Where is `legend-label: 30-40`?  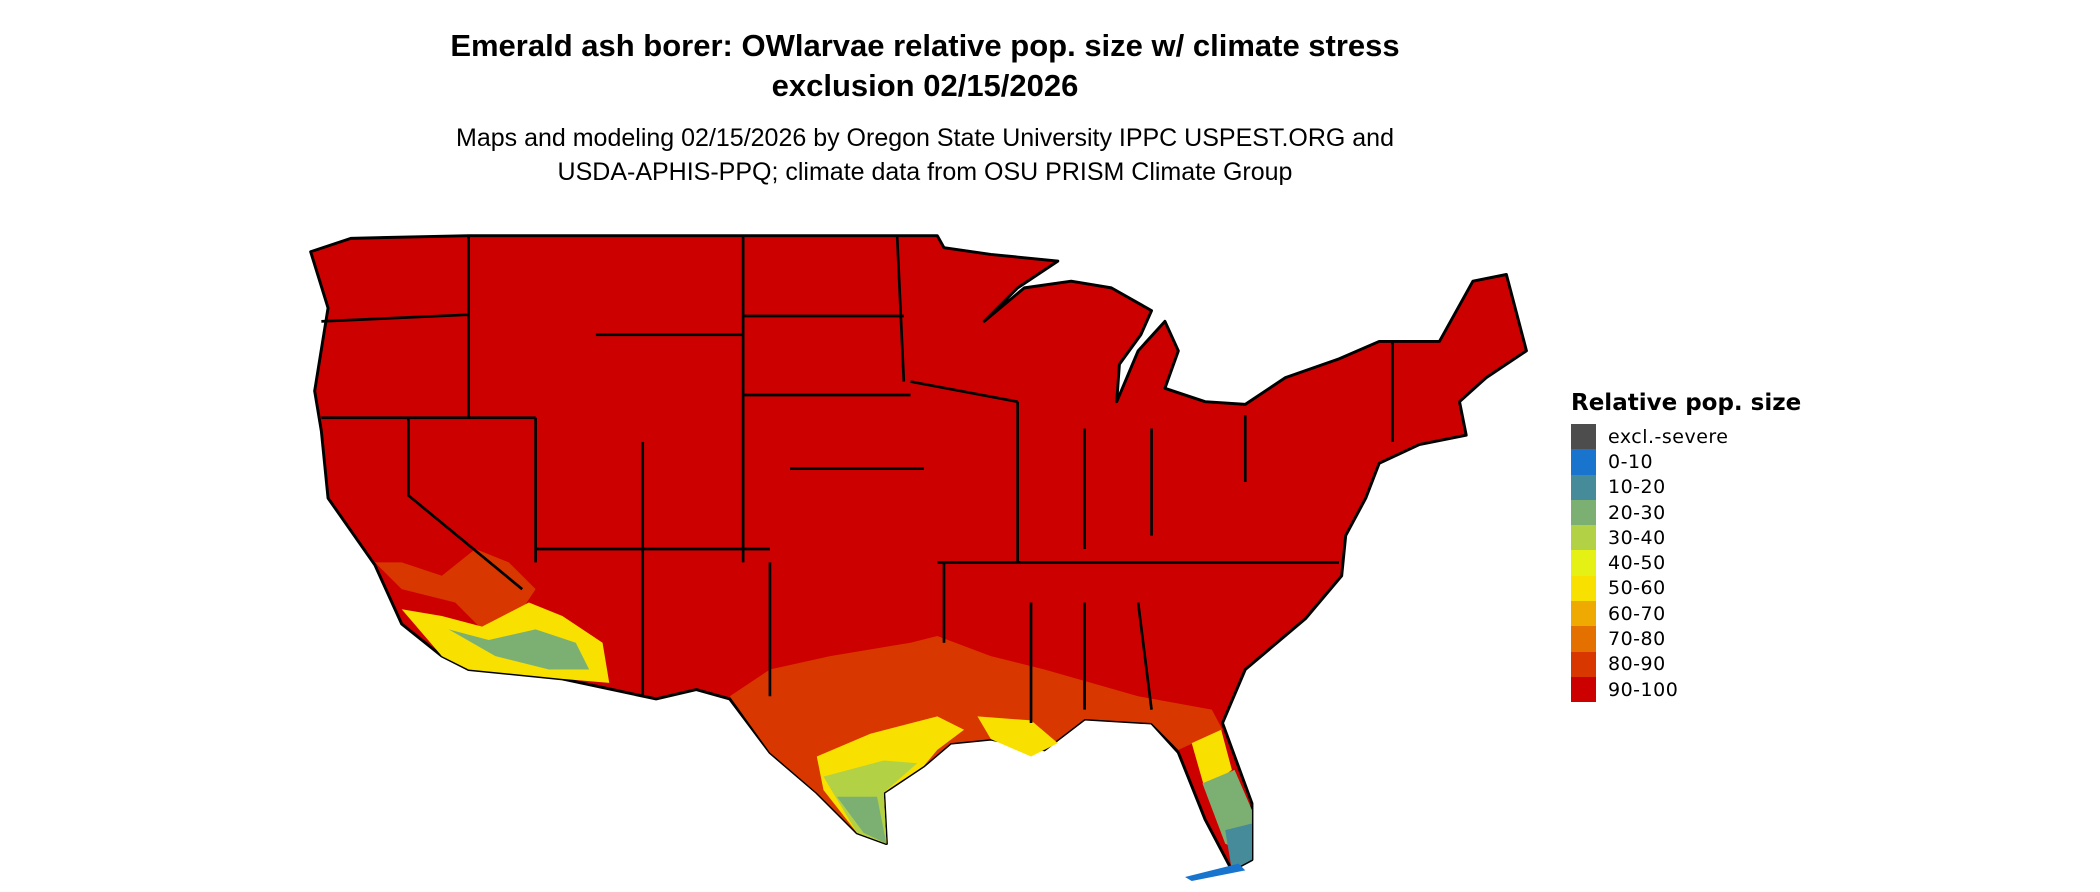 legend-label: 30-40 is located at coordinates (1637, 537).